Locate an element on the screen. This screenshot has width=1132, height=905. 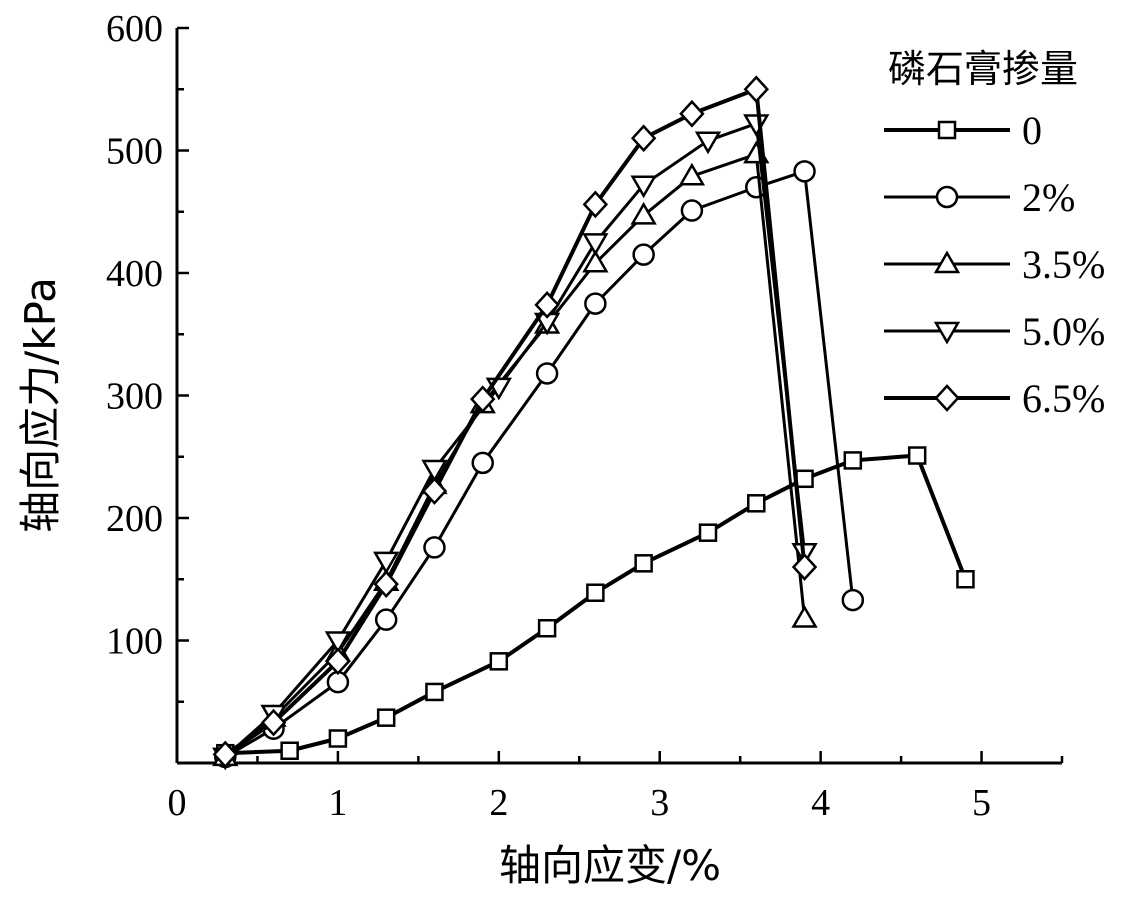
legend-label: 2% is located at coordinates (1048, 197).